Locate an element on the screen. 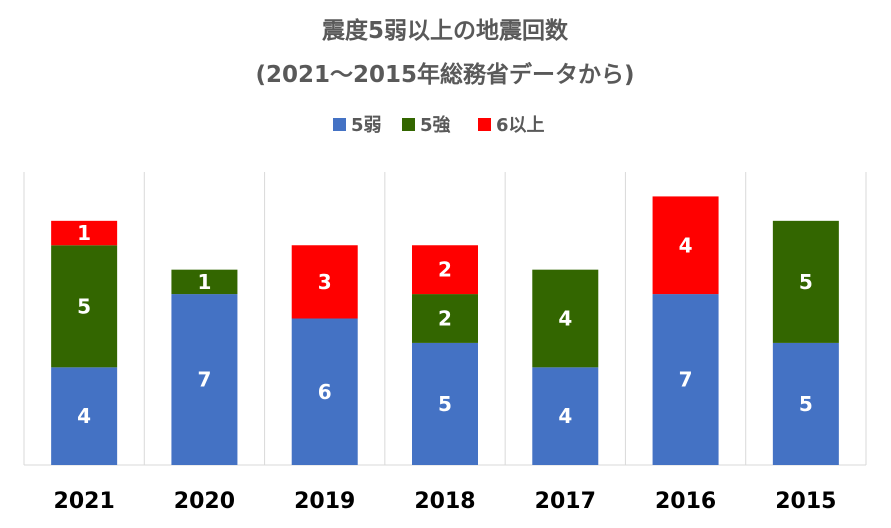 Image resolution: width=891 pixels, height=528 pixels. x-tick-label: 2019 is located at coordinates (324, 501).